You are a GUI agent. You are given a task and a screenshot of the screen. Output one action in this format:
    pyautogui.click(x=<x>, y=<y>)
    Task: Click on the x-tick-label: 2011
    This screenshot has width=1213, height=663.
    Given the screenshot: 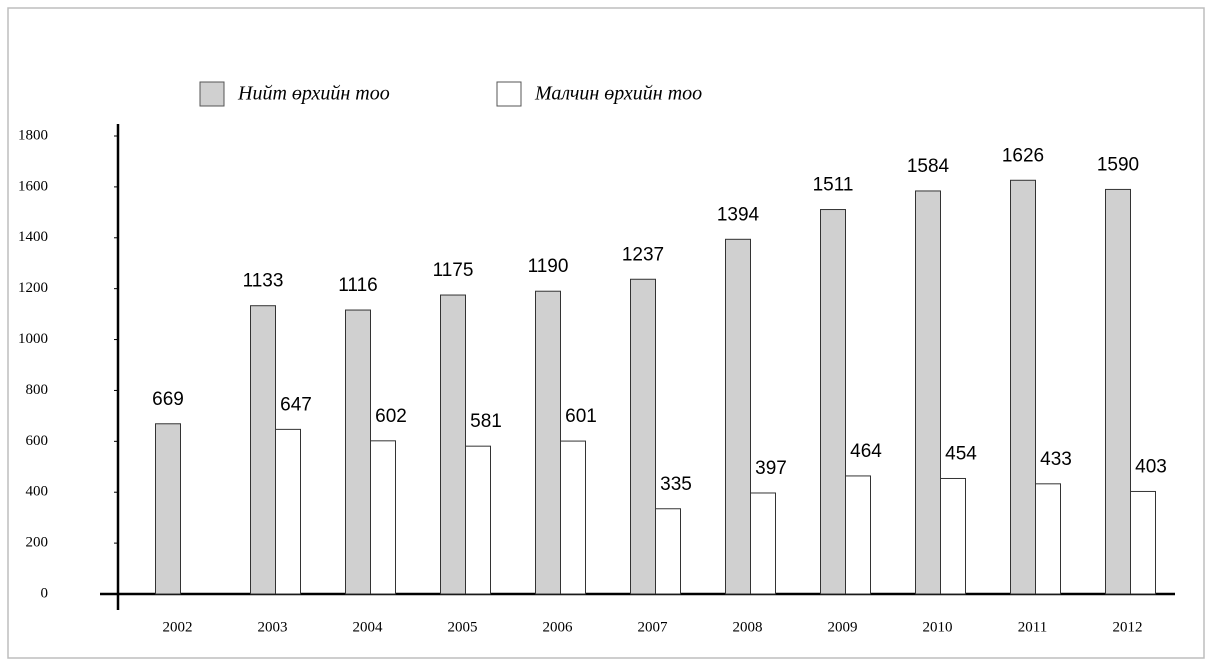 What is the action you would take?
    pyautogui.click(x=1032, y=627)
    